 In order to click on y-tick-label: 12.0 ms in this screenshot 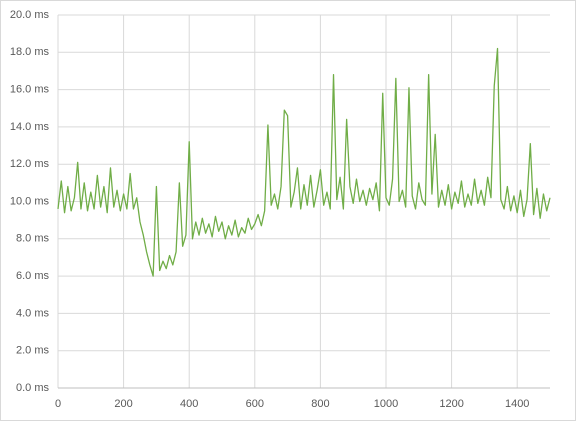, I will do `click(30, 164)`.